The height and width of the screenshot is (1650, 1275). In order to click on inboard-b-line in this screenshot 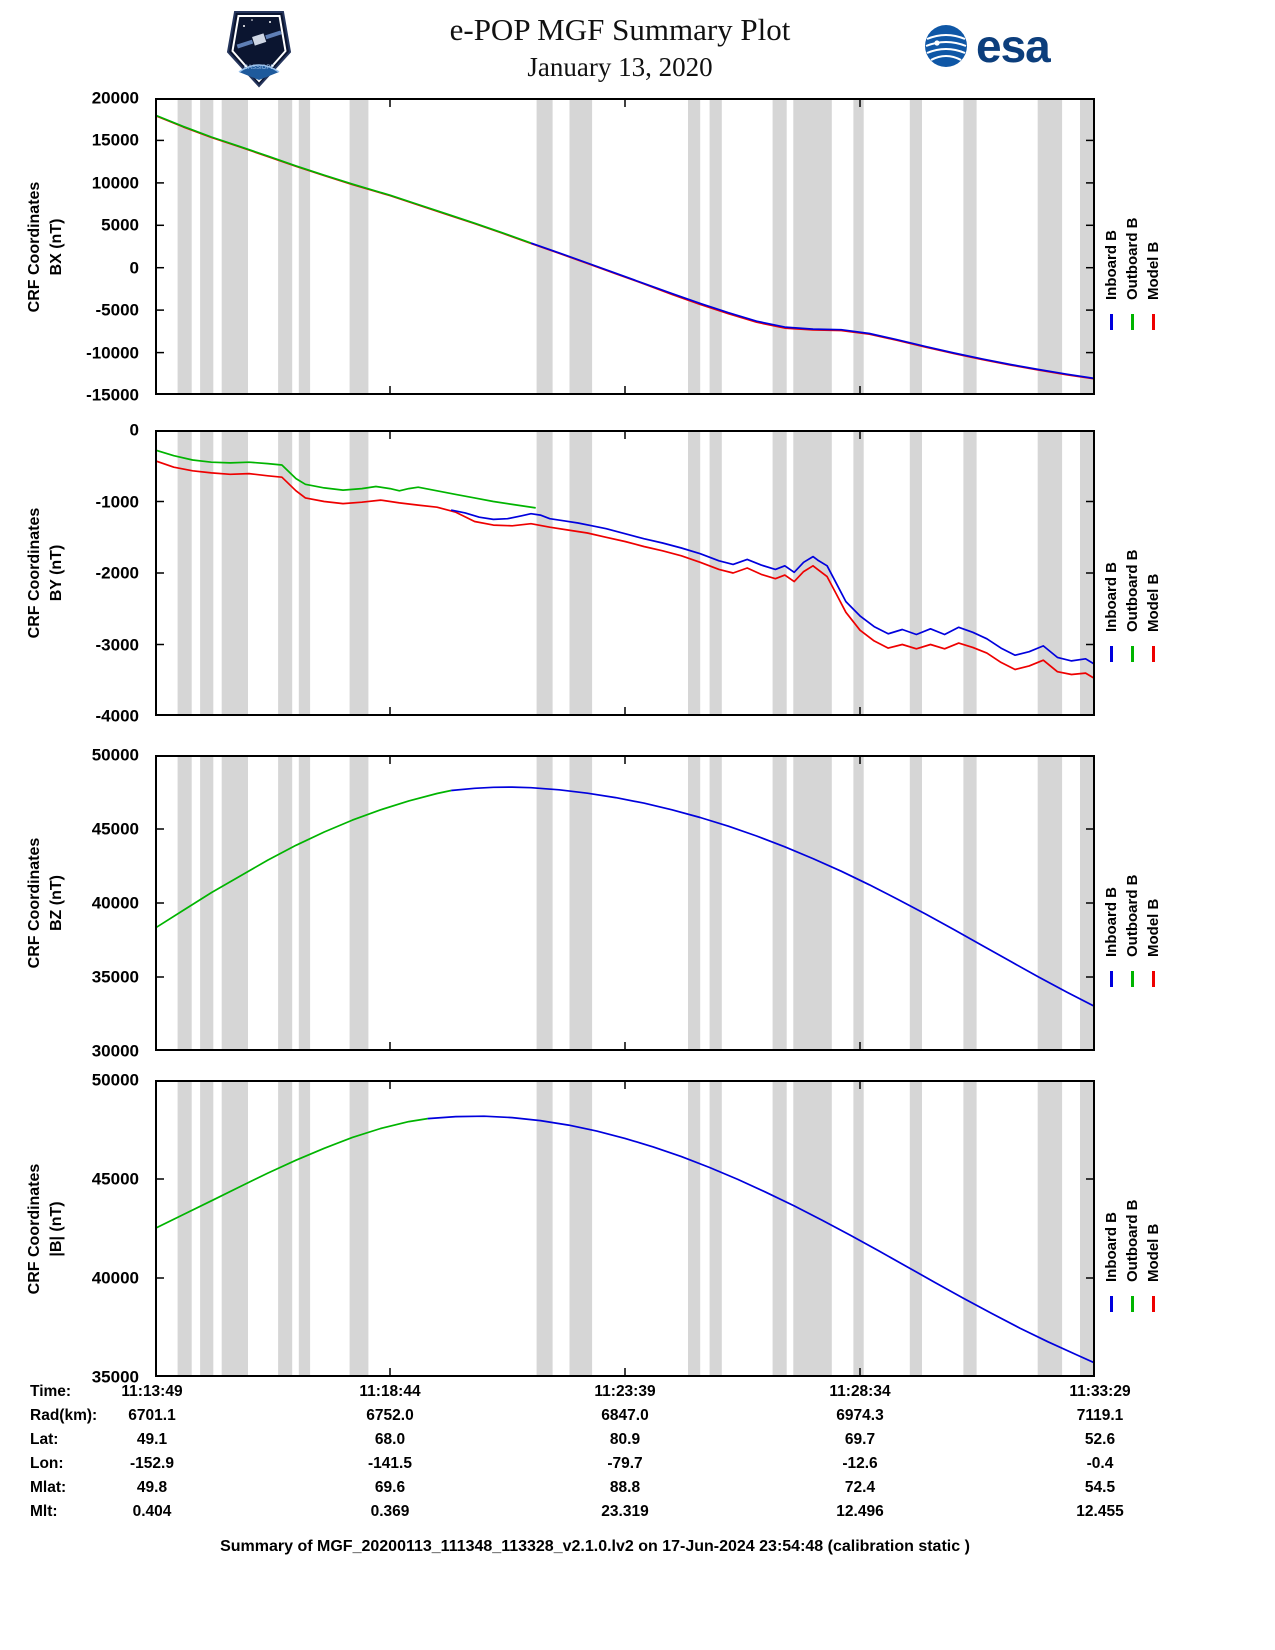, I will do `click(773, 897)`.